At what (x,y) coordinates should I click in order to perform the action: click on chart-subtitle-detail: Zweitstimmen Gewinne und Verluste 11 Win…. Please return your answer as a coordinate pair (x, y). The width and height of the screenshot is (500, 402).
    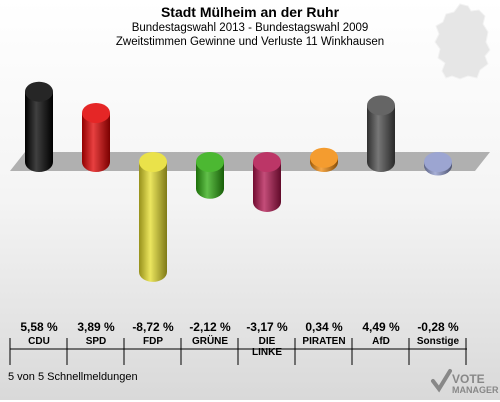
    Looking at the image, I should click on (250, 42).